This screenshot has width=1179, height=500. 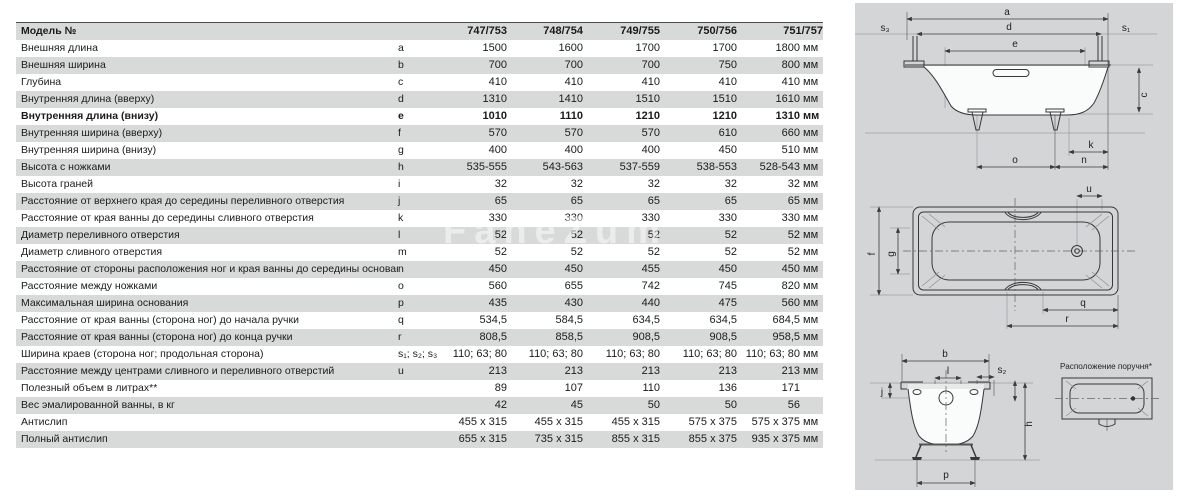 What do you see at coordinates (571, 116) in the screenshot?
I see `row-value: 1110` at bounding box center [571, 116].